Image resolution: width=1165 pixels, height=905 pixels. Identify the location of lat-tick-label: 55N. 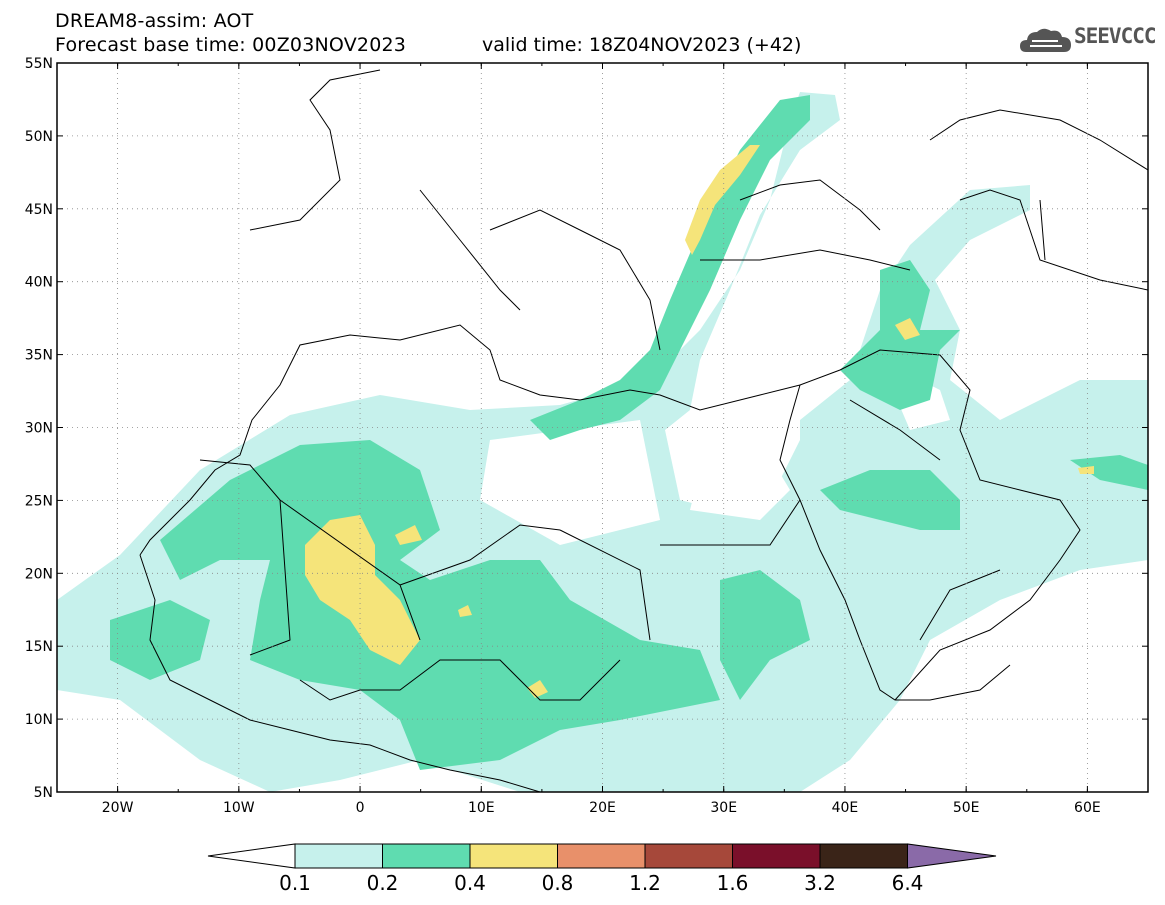
(39, 64).